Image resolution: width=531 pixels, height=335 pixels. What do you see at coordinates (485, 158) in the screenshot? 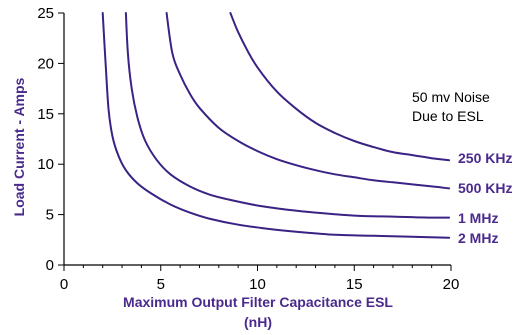
I see `series-label-250khz: 250 KHz` at bounding box center [485, 158].